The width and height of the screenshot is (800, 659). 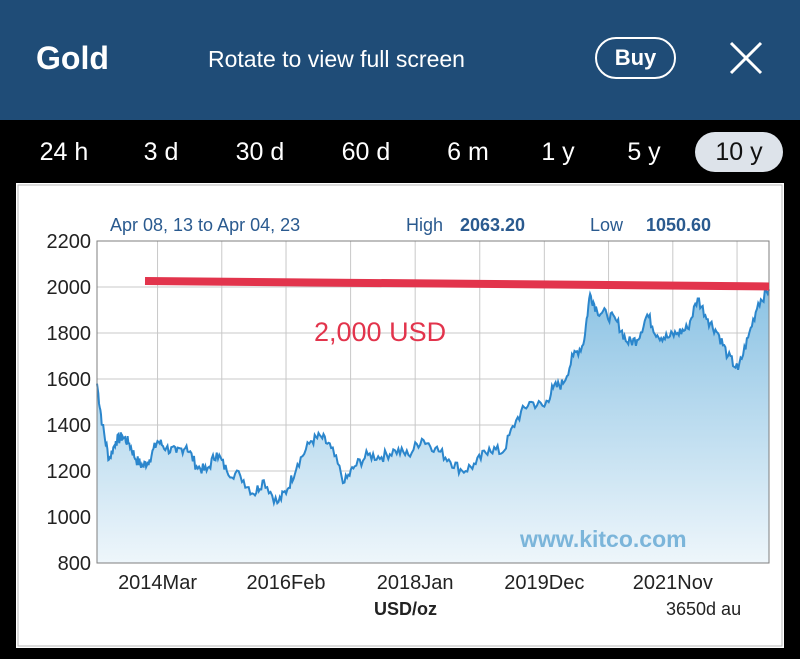 I want to click on y-tick-label: 800, so click(x=74, y=564).